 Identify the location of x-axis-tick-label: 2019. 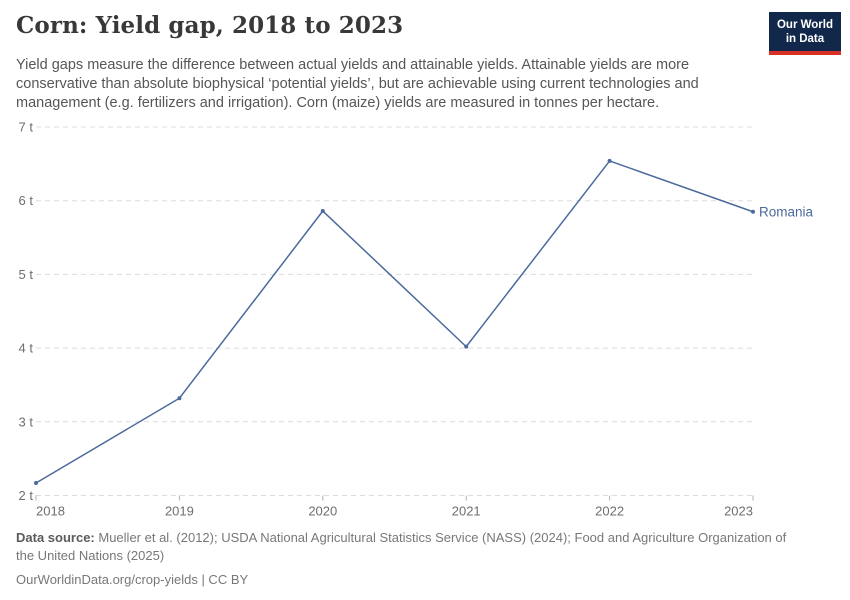
(179, 511).